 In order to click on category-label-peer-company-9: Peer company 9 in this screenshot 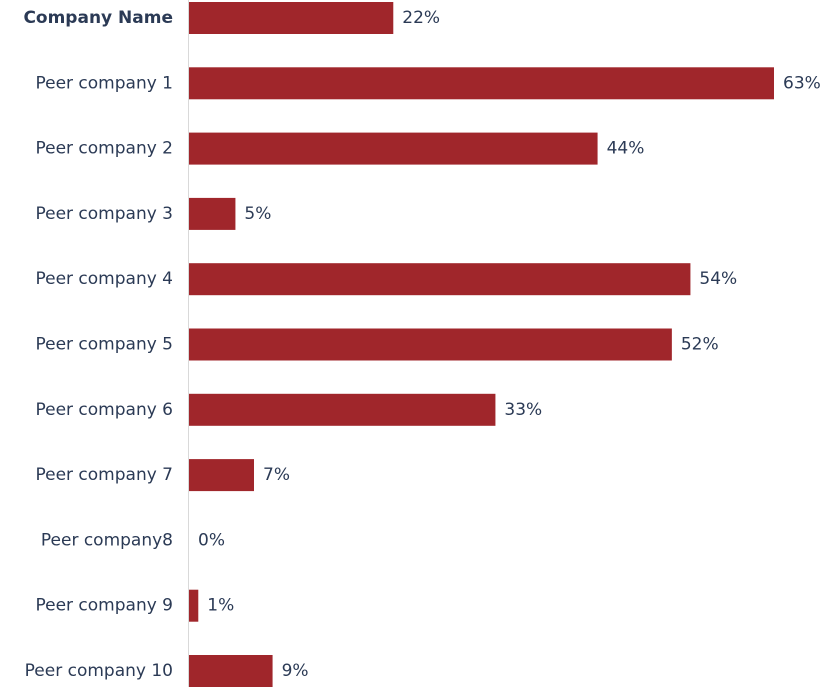, I will do `click(104, 606)`.